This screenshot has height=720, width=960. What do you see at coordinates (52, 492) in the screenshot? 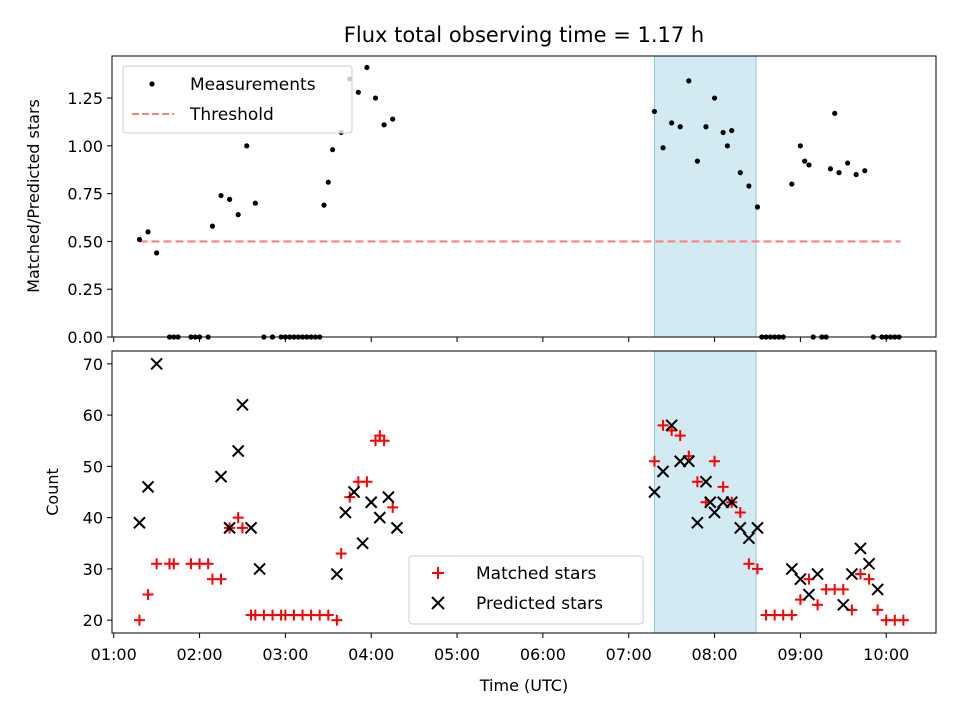
I see `count-y-axis-label: Count` at bounding box center [52, 492].